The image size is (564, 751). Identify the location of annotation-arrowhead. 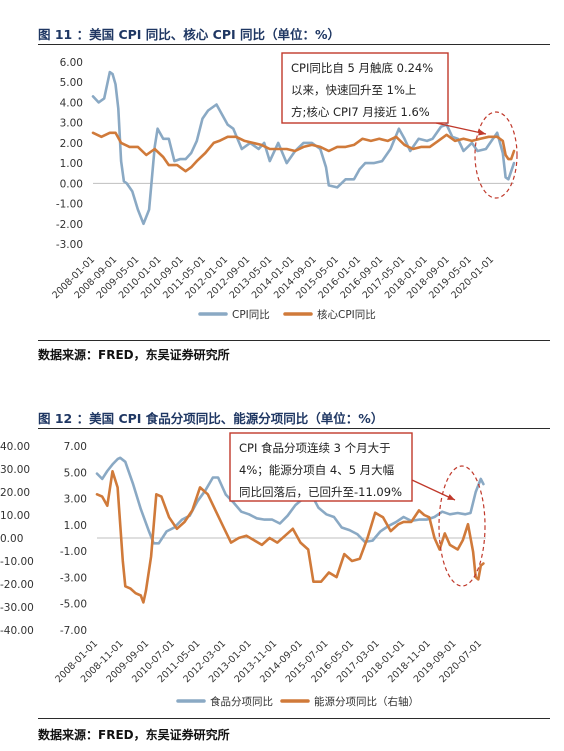
(482, 132).